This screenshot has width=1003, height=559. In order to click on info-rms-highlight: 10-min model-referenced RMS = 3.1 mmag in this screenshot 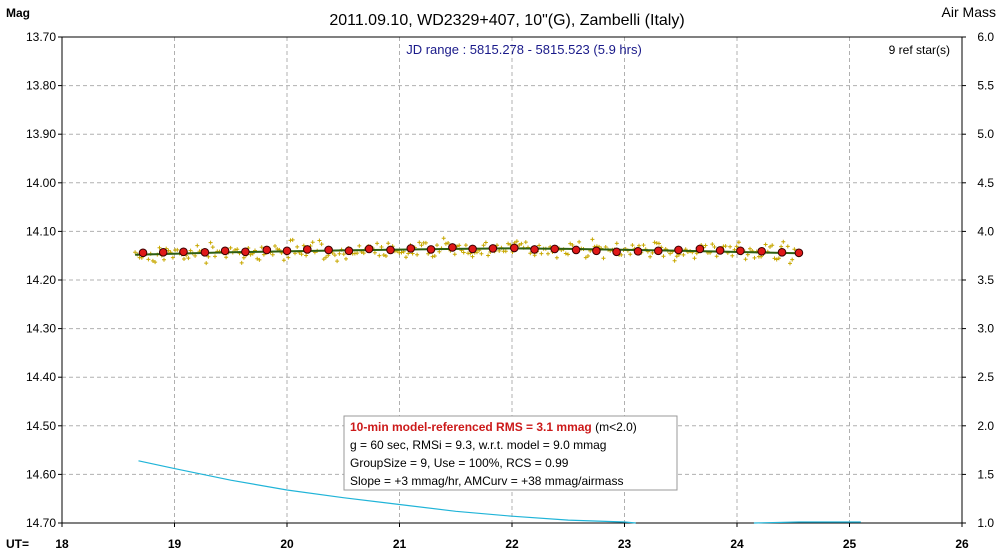, I will do `click(471, 427)`.